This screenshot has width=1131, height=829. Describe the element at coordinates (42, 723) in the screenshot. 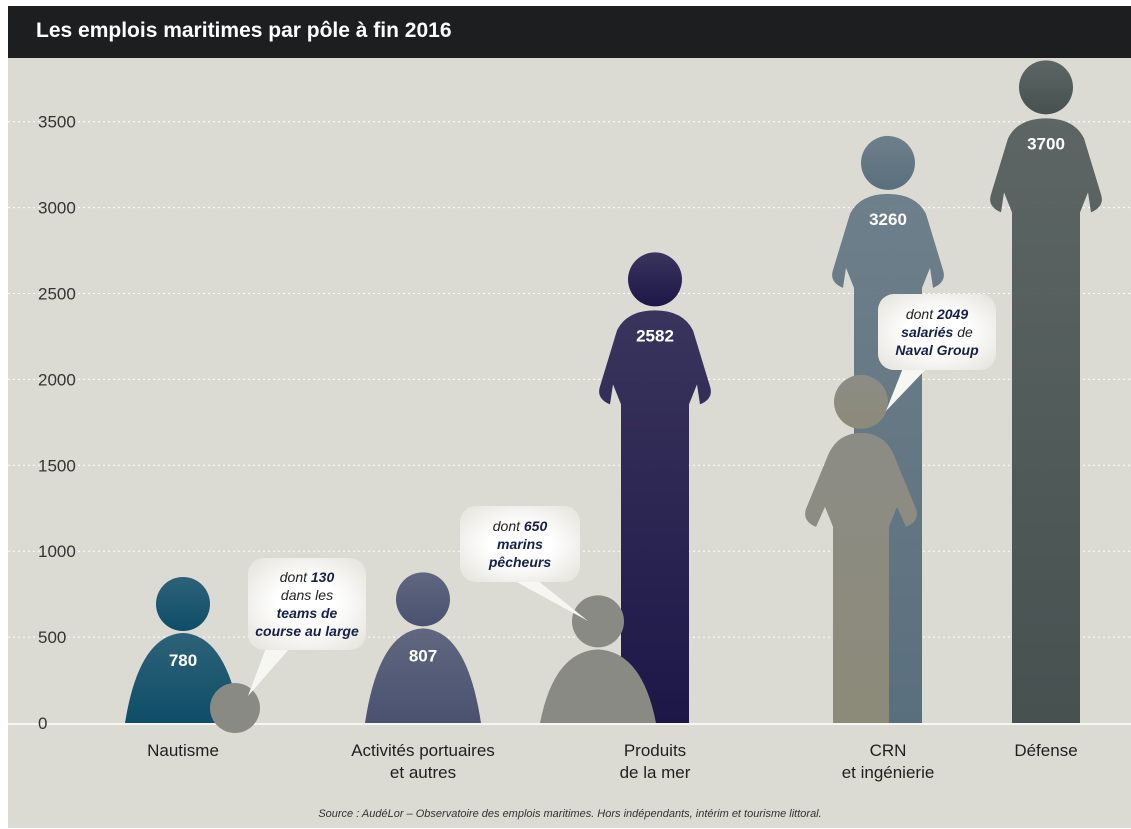

I see `y-tick-label: 0` at that location.